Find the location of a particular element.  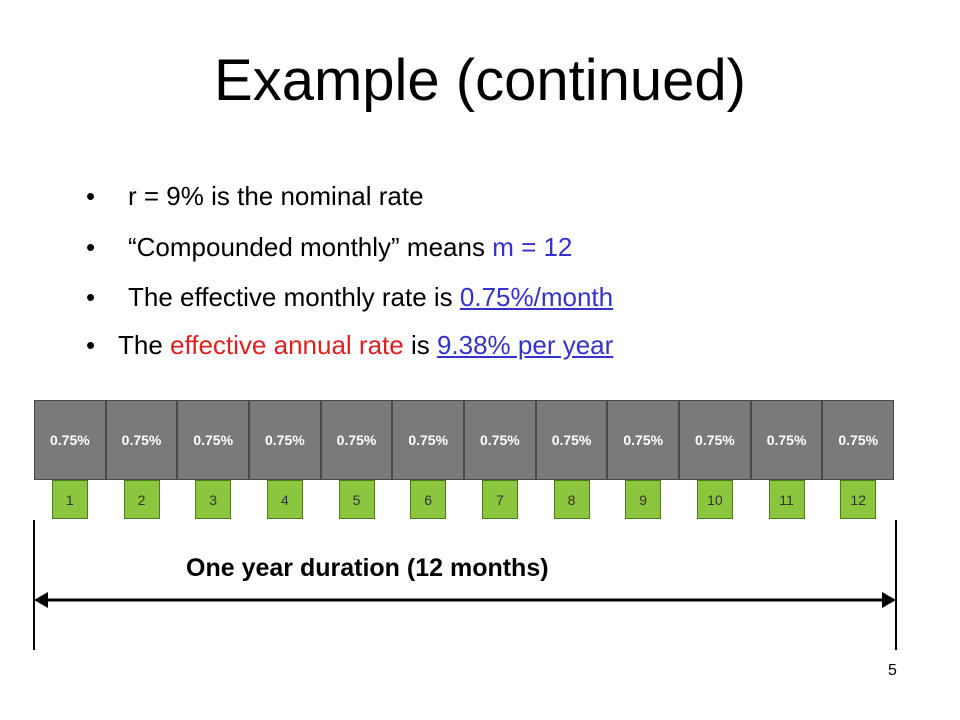

page-number: 5 is located at coordinates (892, 670).